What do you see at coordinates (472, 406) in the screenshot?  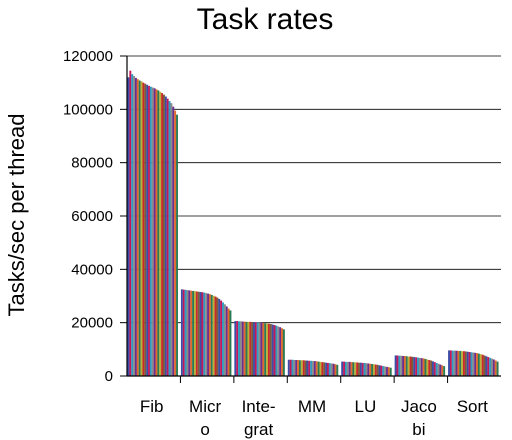 I see `x-category-label: Sort` at bounding box center [472, 406].